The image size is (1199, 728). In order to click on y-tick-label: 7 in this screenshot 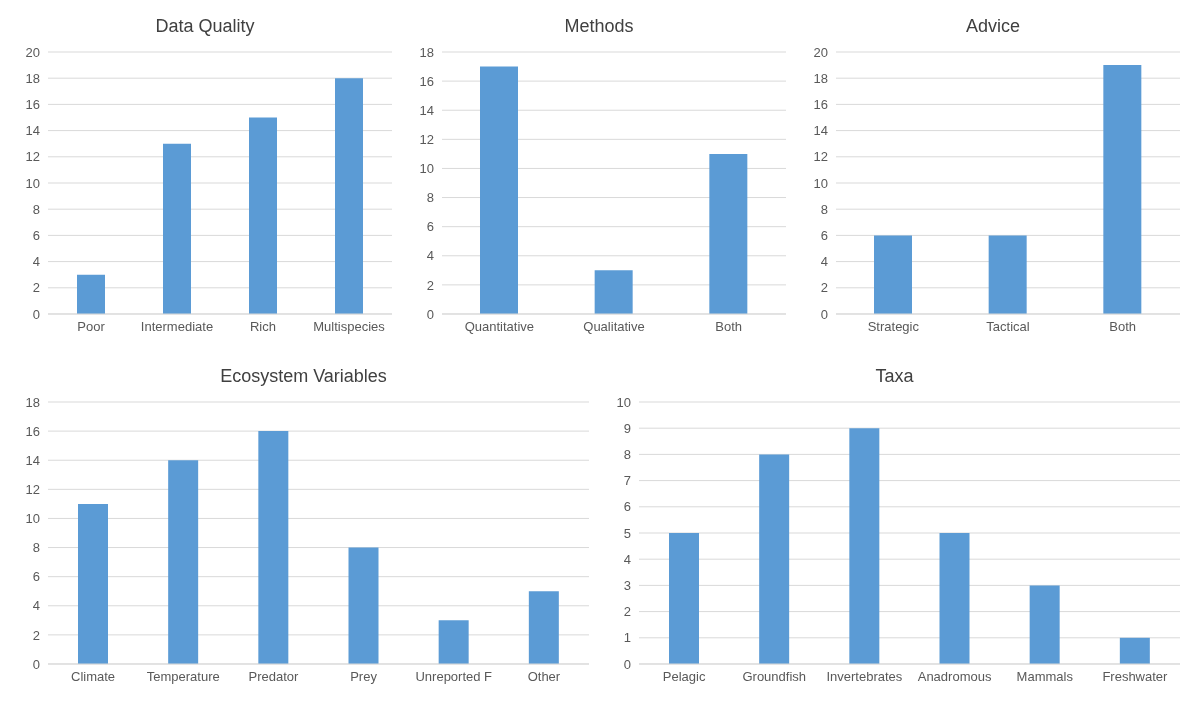, I will do `click(627, 481)`.